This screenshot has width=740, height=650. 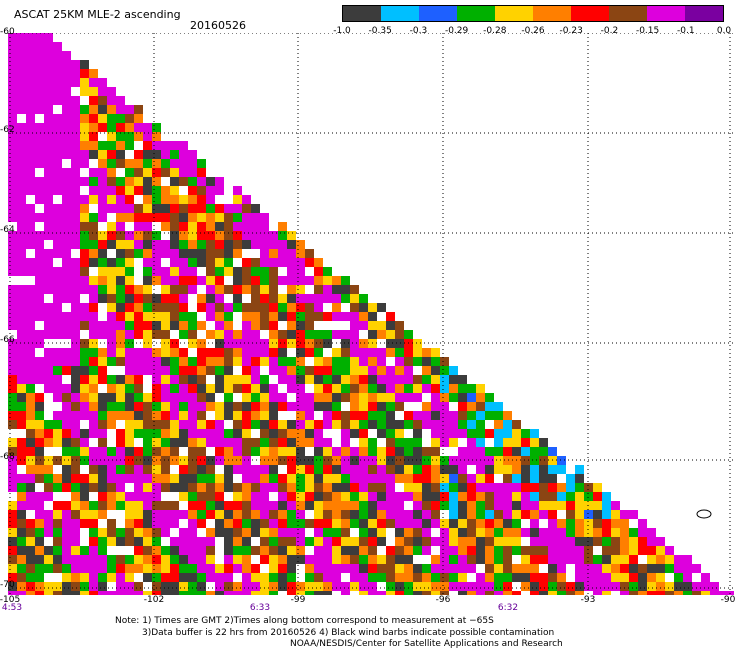 I want to click on color-scale-bar, so click(x=533, y=13).